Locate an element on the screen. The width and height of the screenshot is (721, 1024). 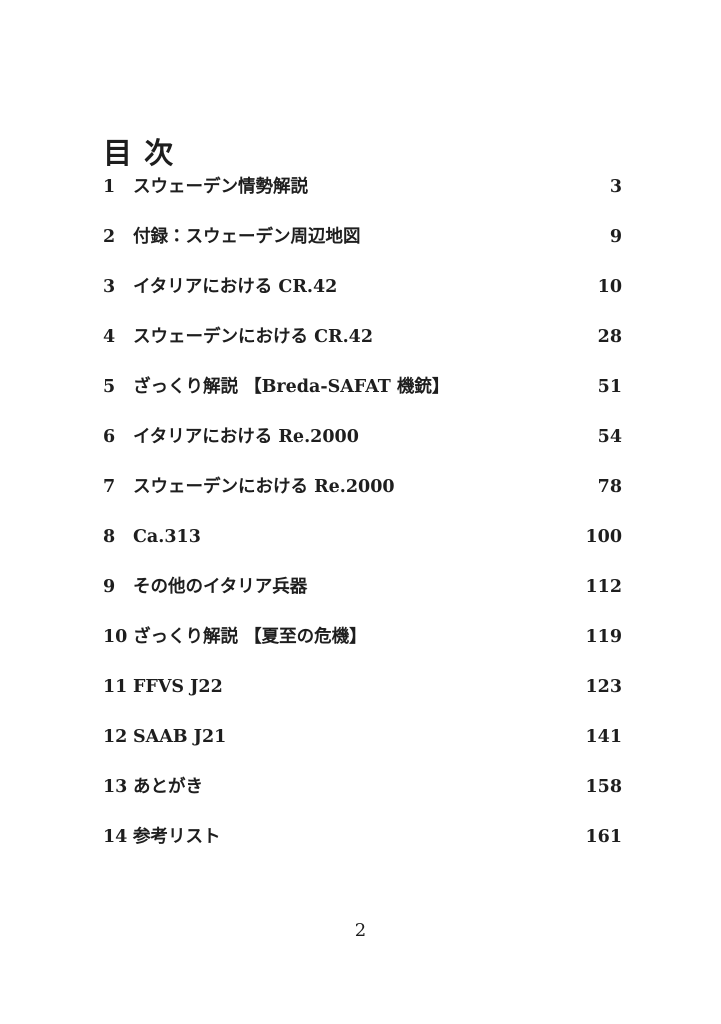
toc-entry-page: 51 is located at coordinates (609, 387).